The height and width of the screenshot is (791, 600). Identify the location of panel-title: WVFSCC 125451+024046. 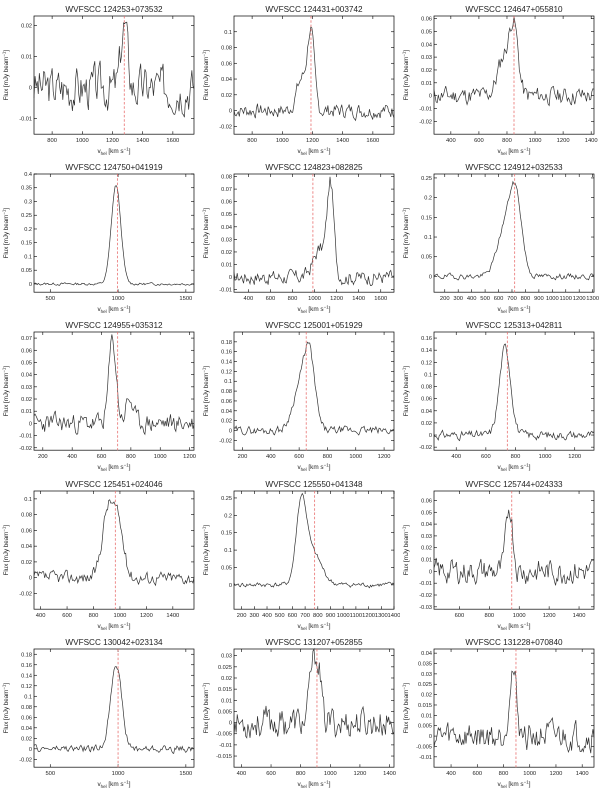
(114, 484).